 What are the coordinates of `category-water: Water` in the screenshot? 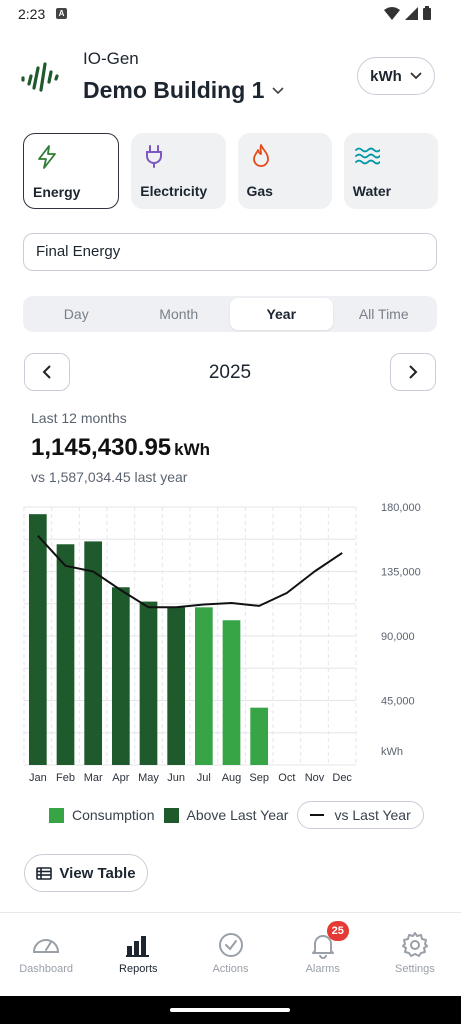 It's located at (390, 171).